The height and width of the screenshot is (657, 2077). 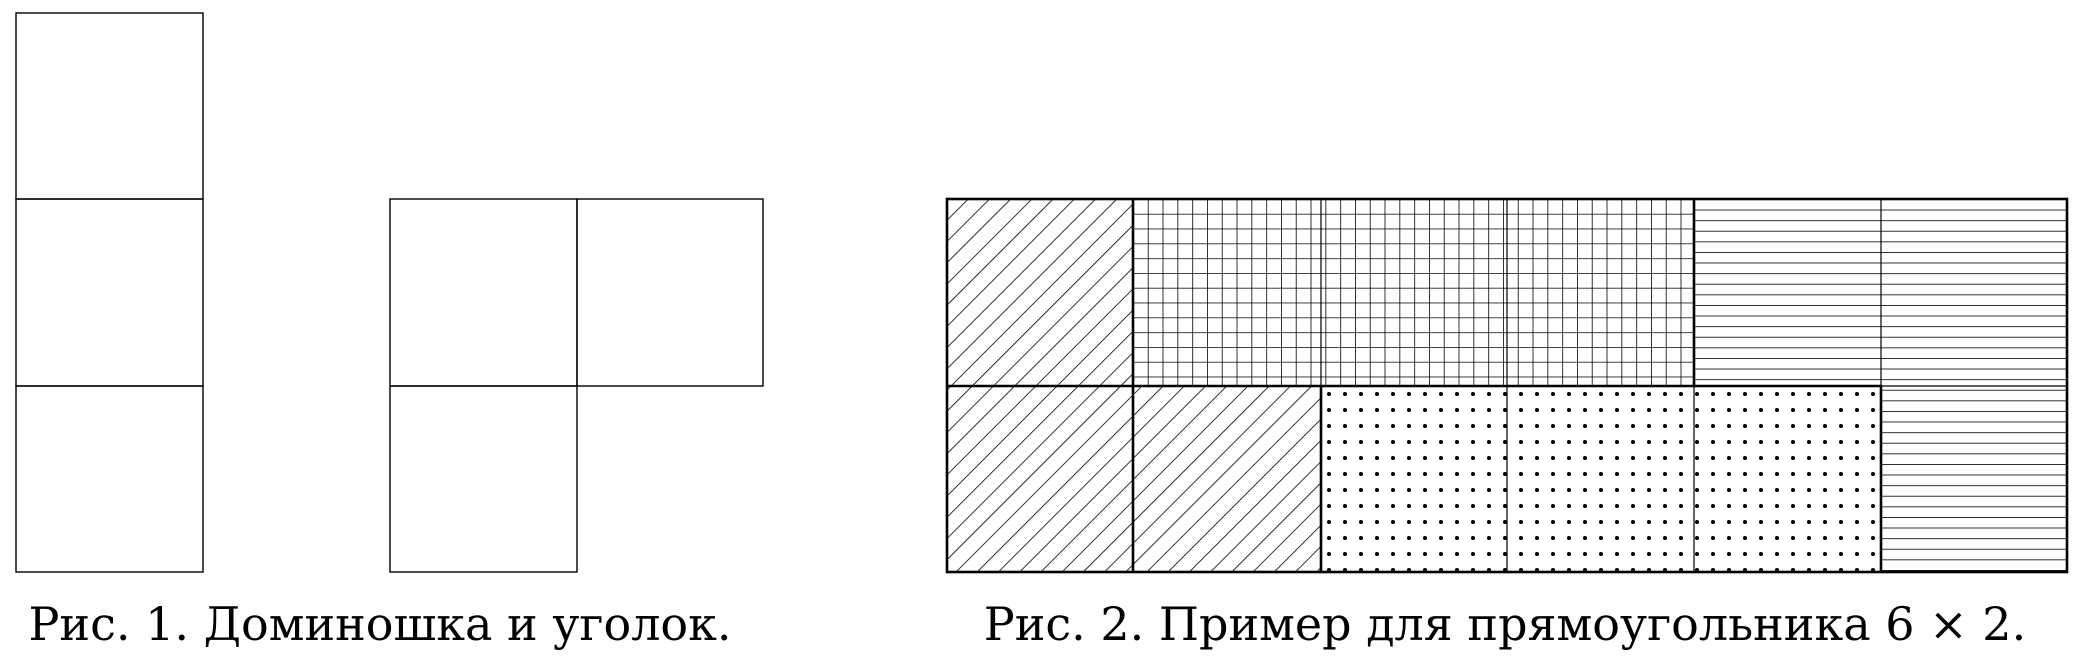 I want to click on figure1-straight-piece, so click(x=109, y=292).